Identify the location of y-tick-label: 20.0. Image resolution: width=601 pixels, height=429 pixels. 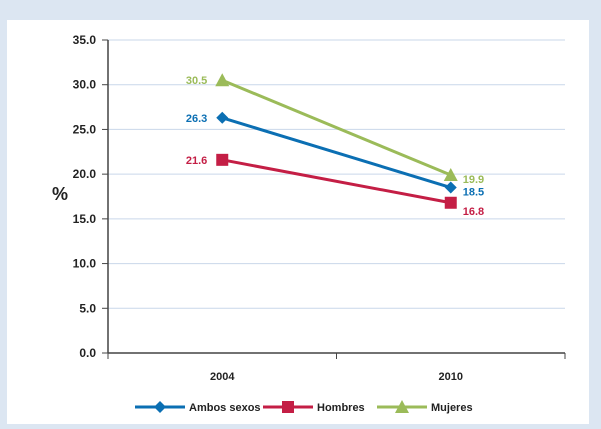
(85, 174).